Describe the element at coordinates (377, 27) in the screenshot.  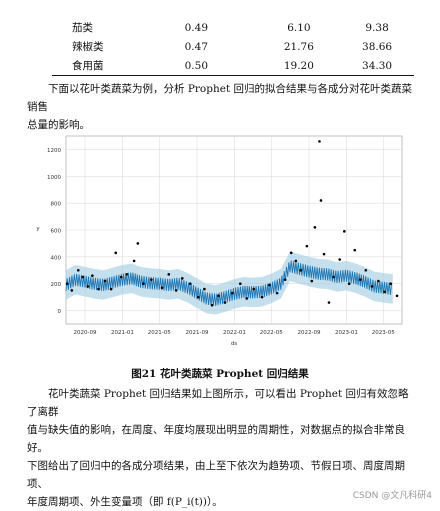
I see `table-cell: 9.38` at that location.